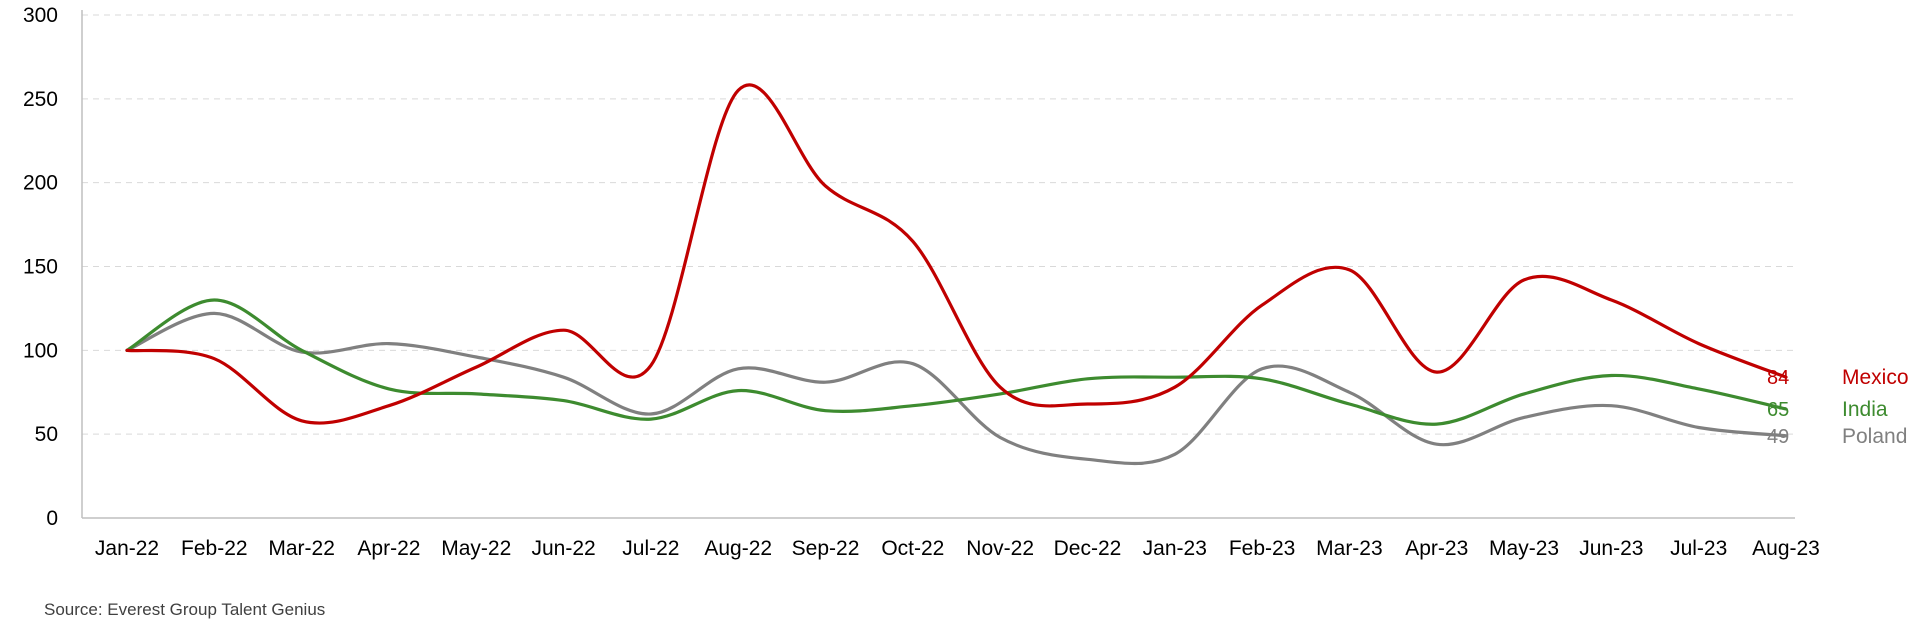 Image resolution: width=1926 pixels, height=634 pixels. Describe the element at coordinates (1175, 548) in the screenshot. I see `x-tick-label: Jan-23` at that location.